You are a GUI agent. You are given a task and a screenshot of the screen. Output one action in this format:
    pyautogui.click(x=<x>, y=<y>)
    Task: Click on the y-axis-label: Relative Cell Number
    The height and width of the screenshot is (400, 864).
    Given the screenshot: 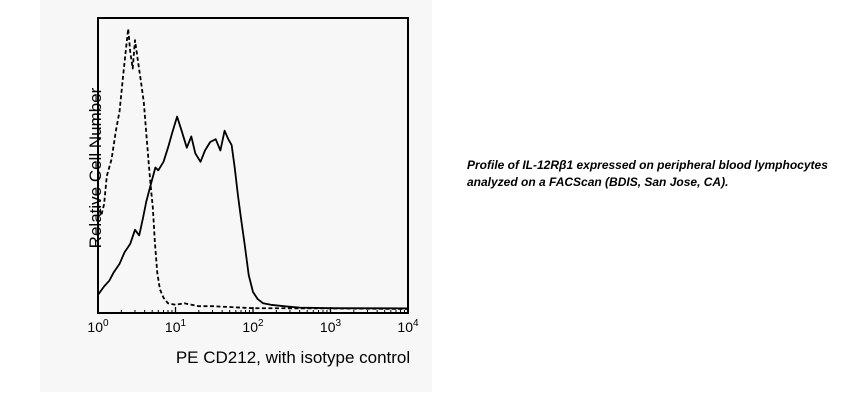 What is the action you would take?
    pyautogui.click(x=95, y=168)
    